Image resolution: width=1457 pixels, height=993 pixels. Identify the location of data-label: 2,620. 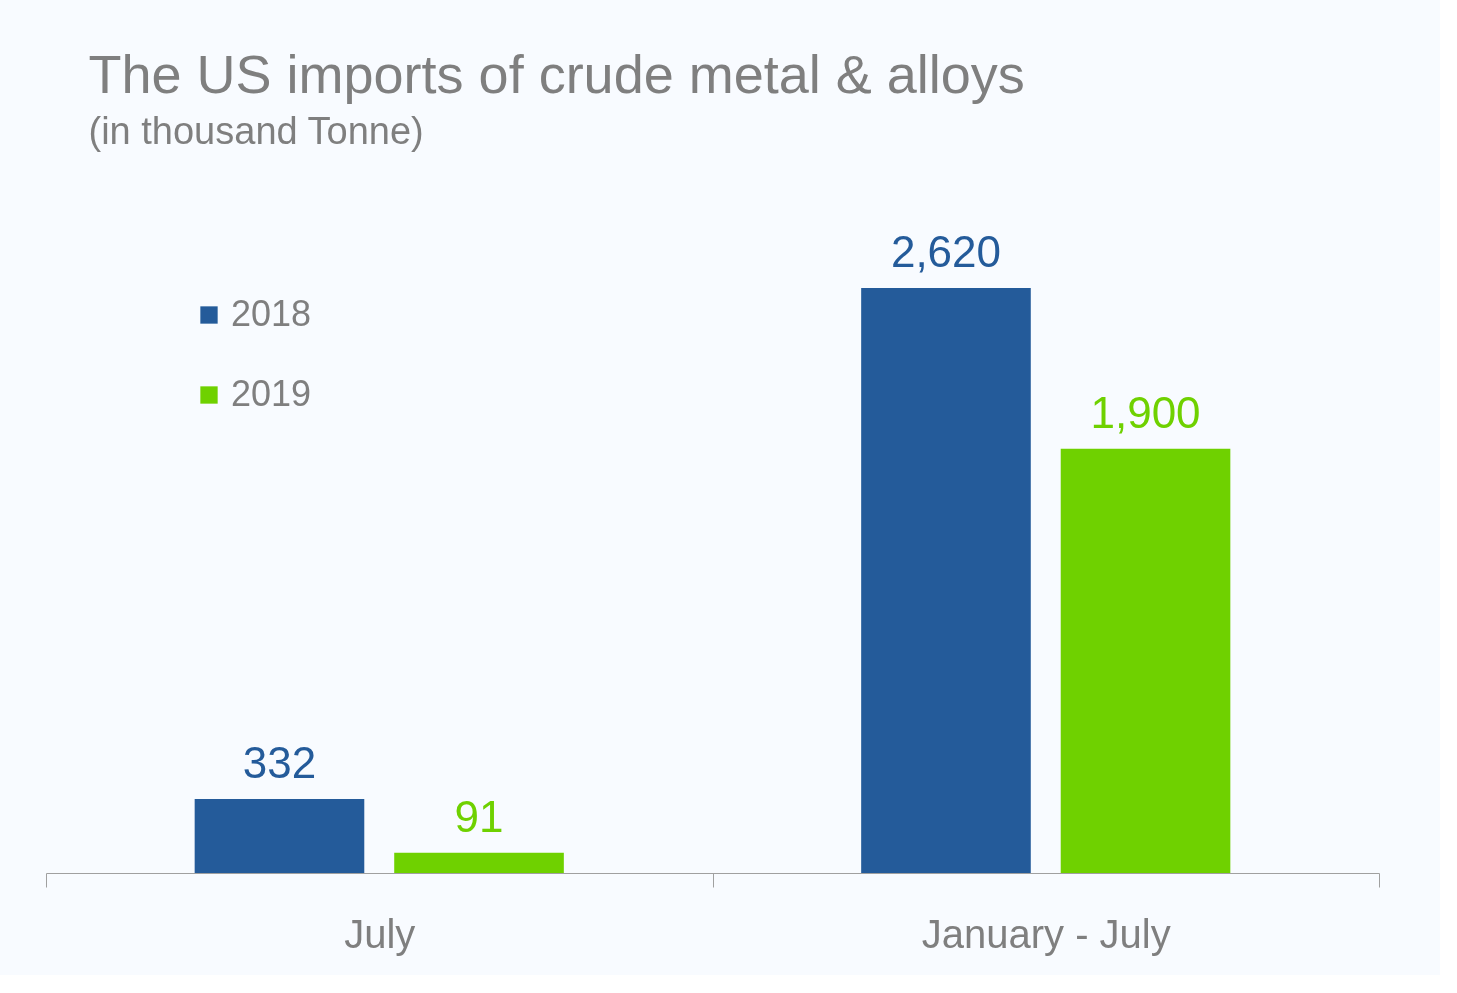
(946, 252).